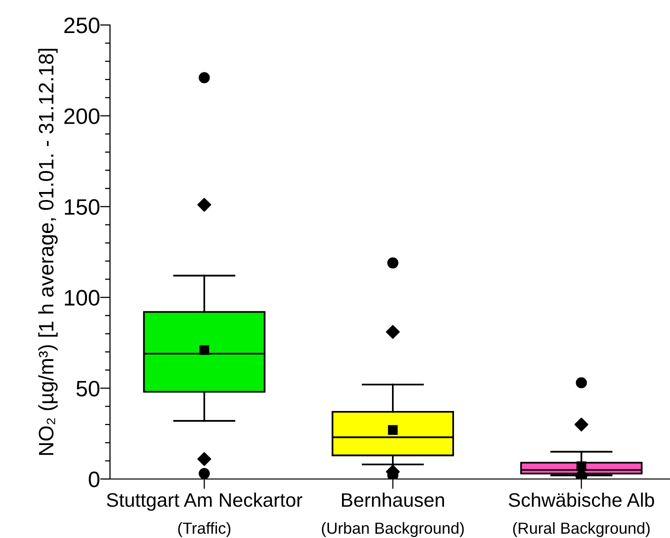  What do you see at coordinates (88, 388) in the screenshot?
I see `y-tick-label: 50` at bounding box center [88, 388].